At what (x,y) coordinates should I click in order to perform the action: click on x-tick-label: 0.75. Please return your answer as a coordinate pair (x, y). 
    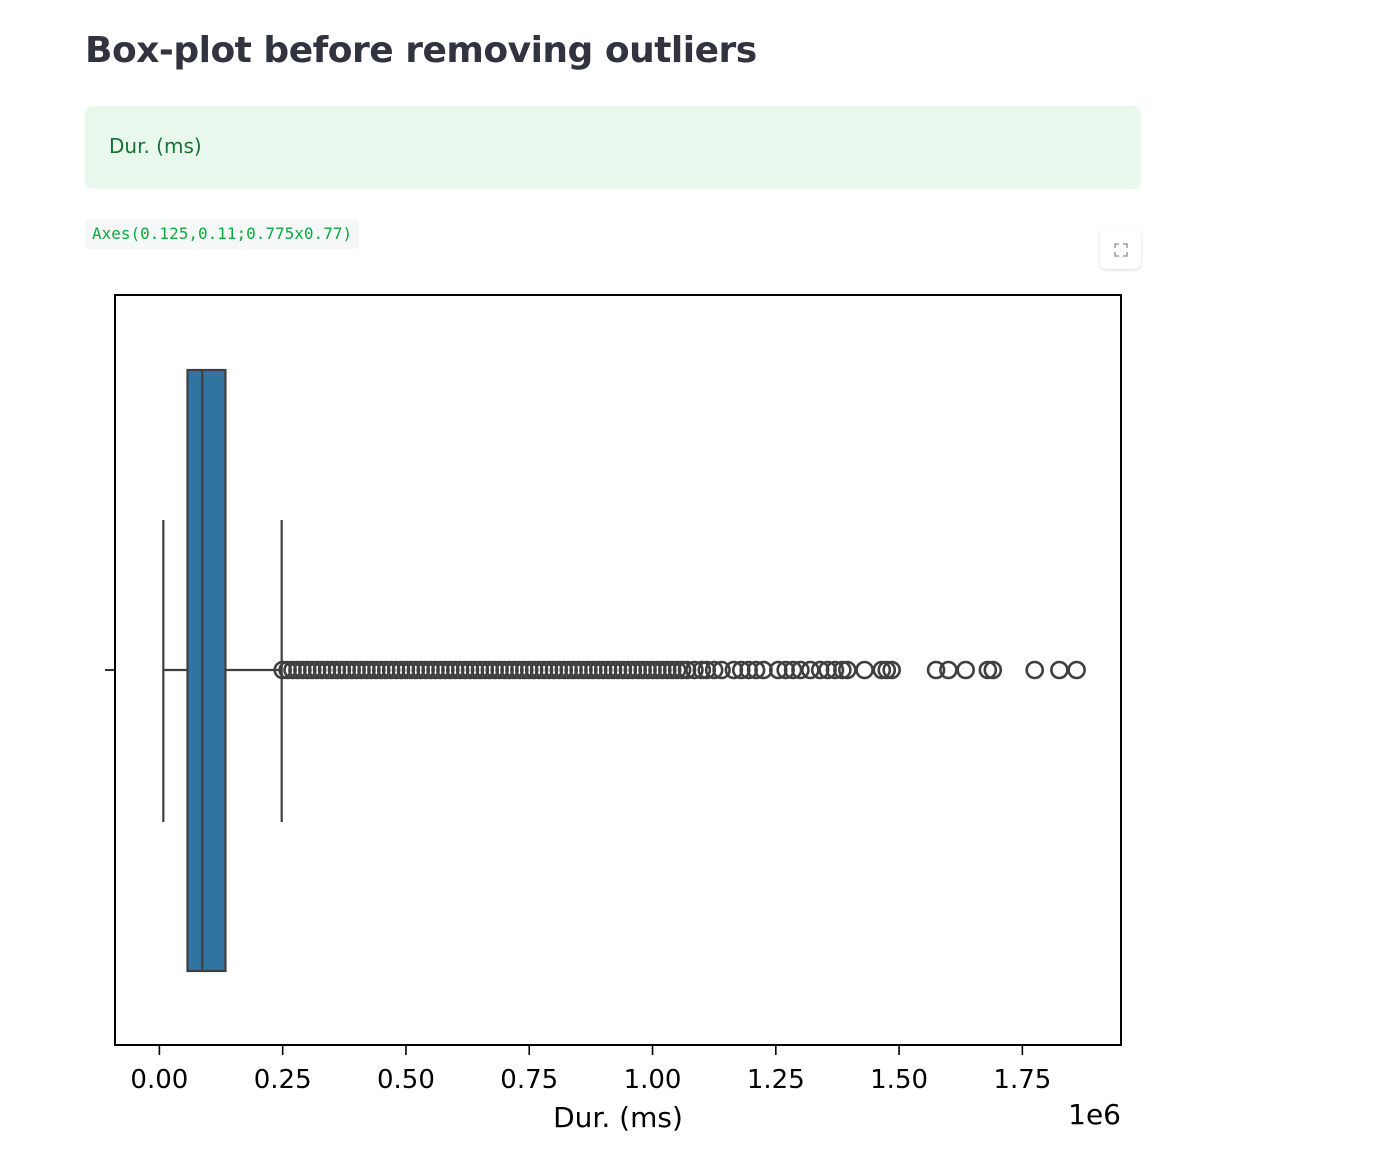
    Looking at the image, I should click on (529, 1080).